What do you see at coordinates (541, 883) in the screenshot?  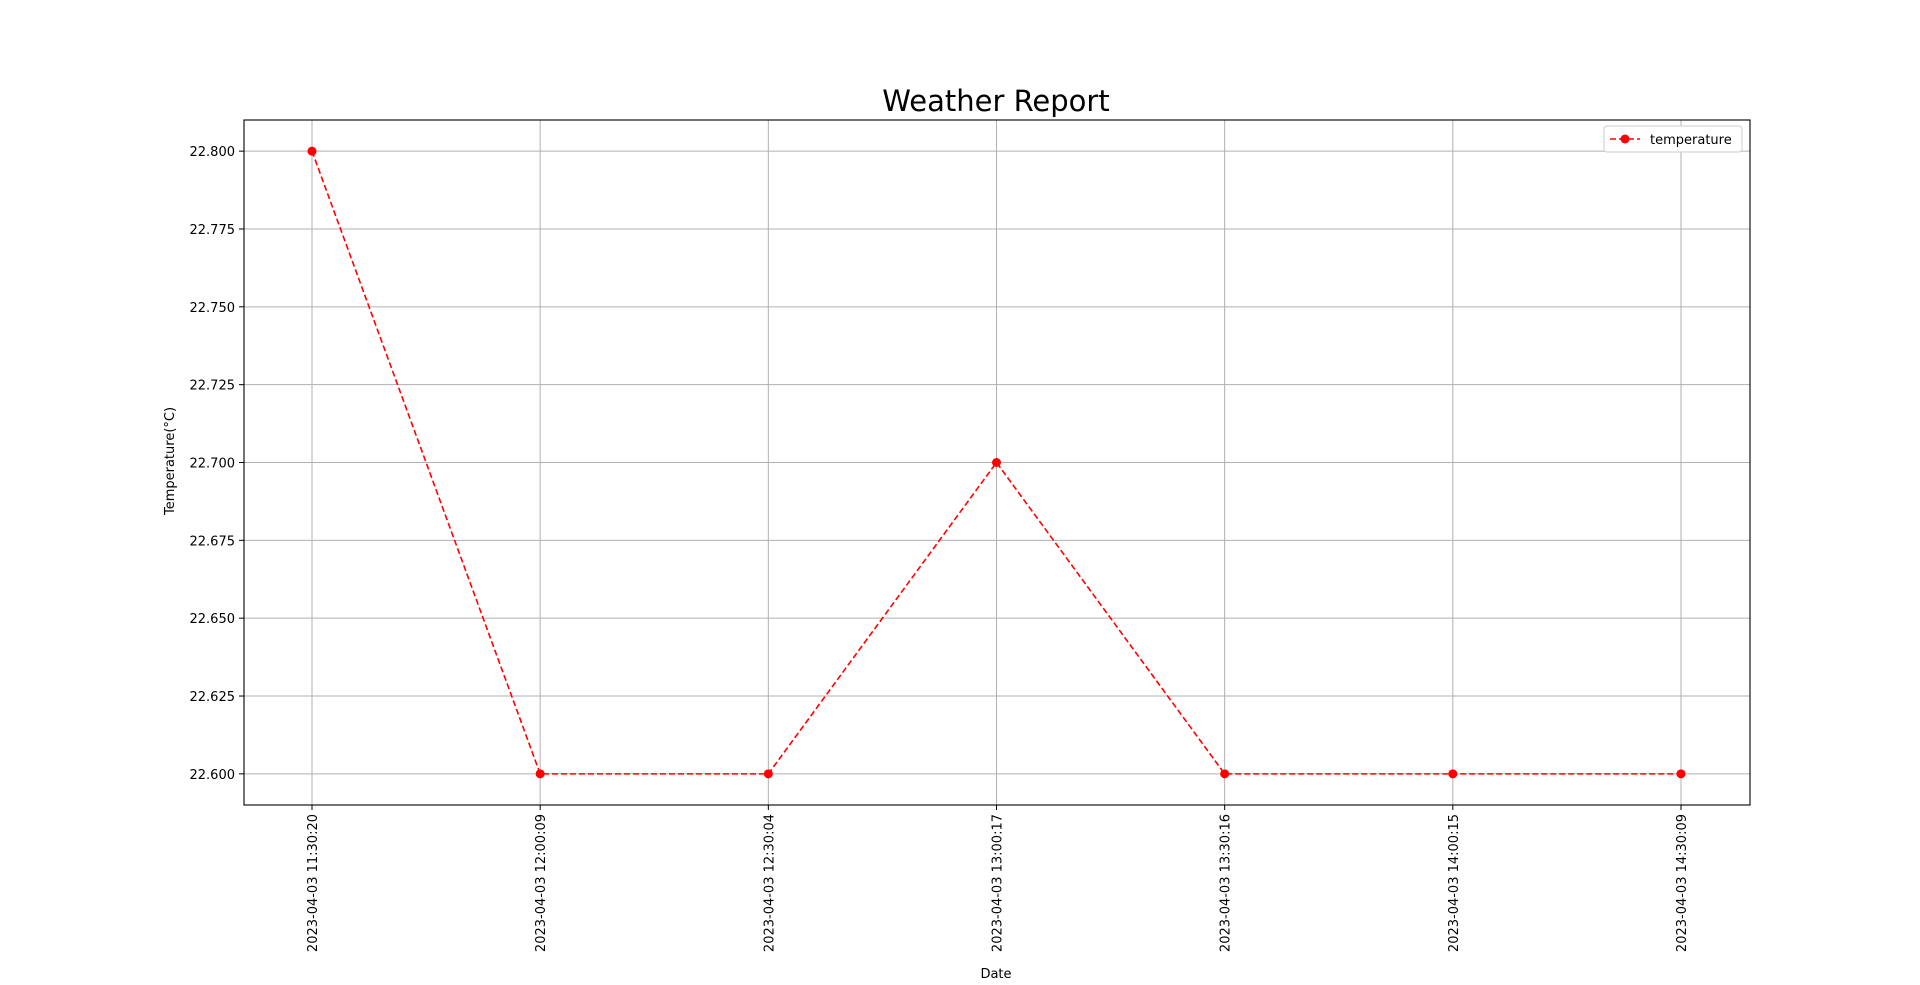 I see `x-tick-label: 2023-04-03 12:00:09` at bounding box center [541, 883].